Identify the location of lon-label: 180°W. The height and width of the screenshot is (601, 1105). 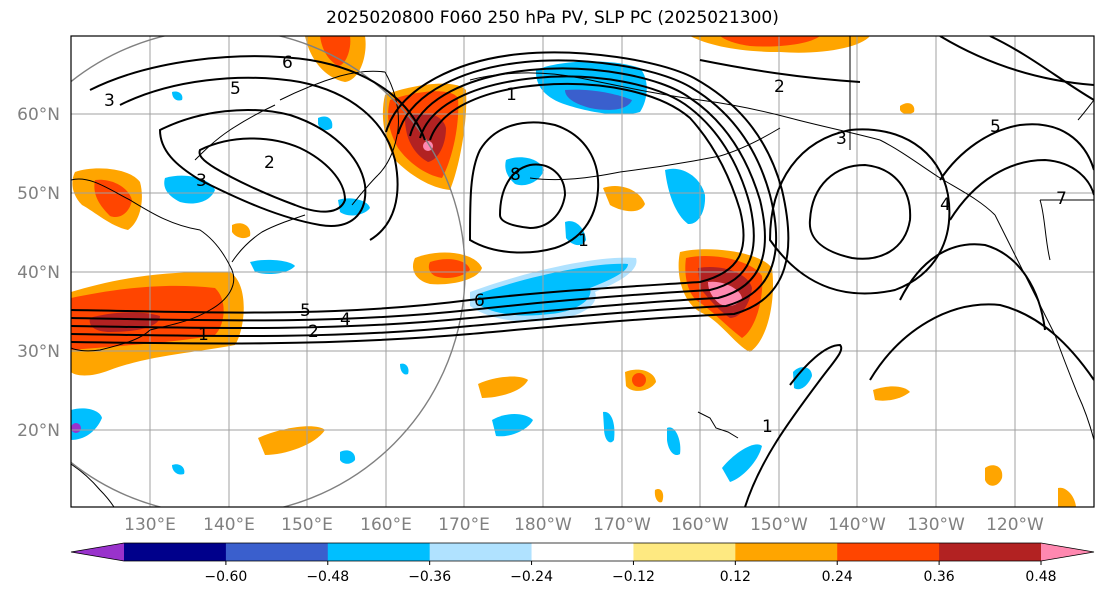
(543, 525).